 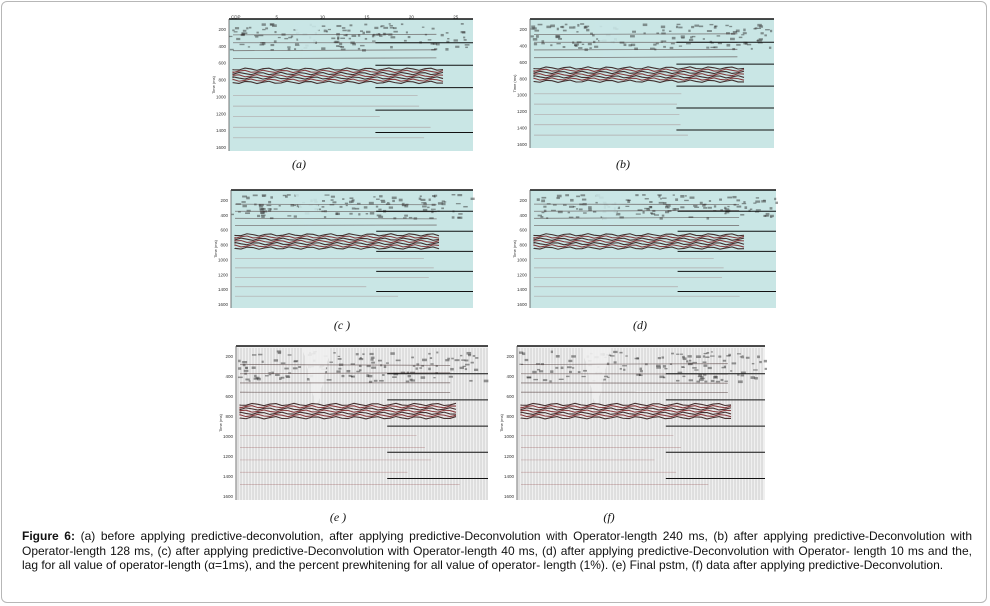 I want to click on seismic-section-e: 200 400 600 800 1000 1200 1400 1600 Time (ms), so click(x=353, y=422).